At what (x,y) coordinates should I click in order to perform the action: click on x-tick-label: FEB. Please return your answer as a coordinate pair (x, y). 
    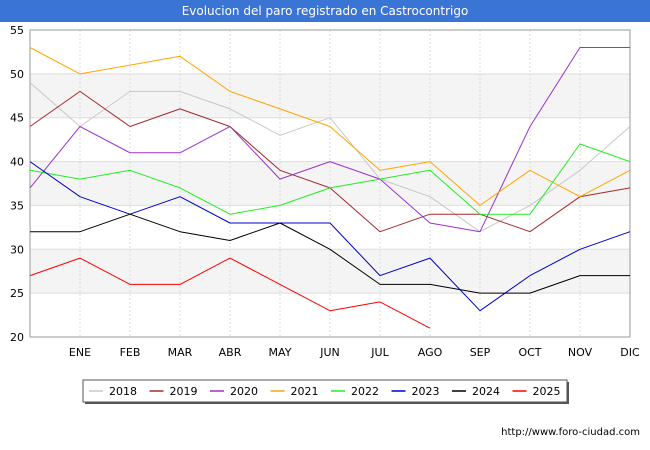
    Looking at the image, I should click on (130, 352).